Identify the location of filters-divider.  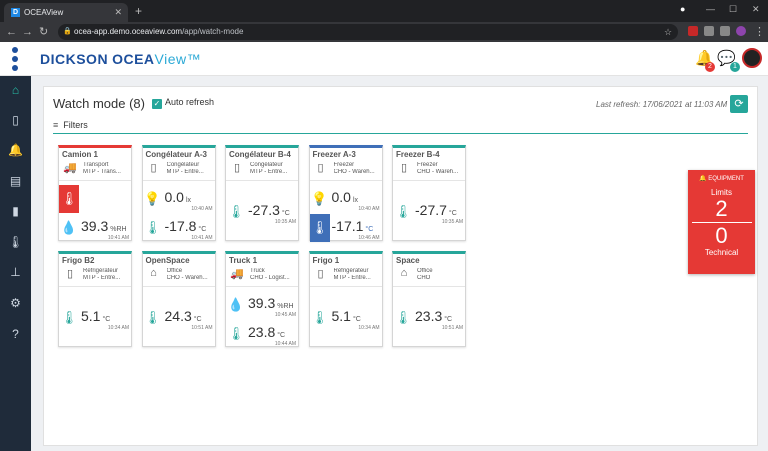
(400, 133).